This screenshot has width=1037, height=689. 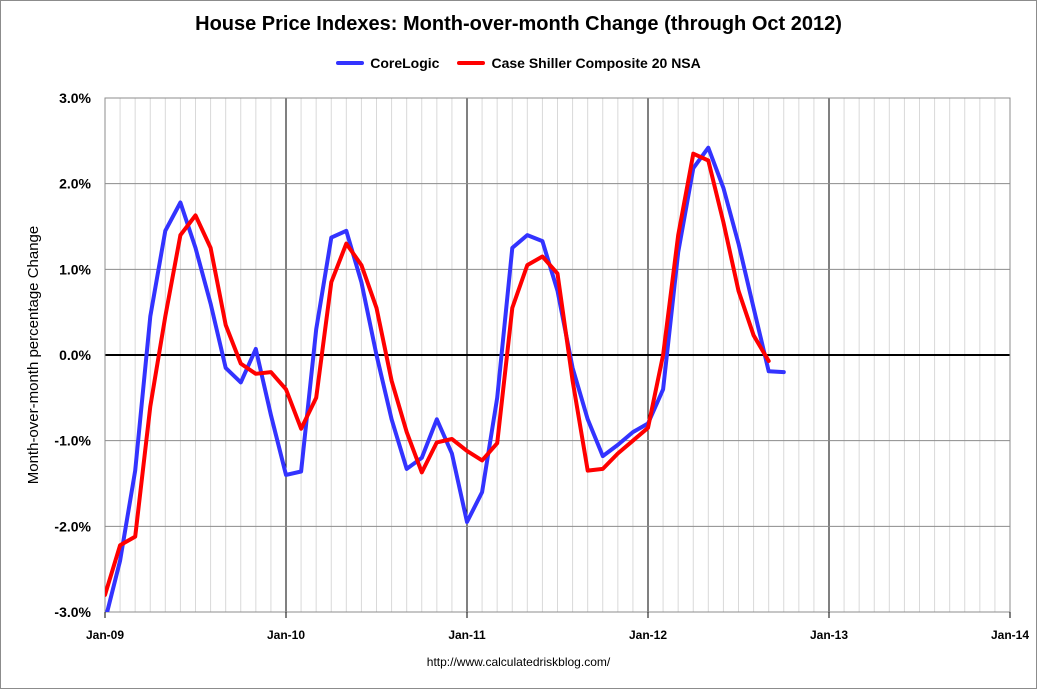 I want to click on legend-item-case-shiller: Case Shiller Composite 20 NSA, so click(x=579, y=63).